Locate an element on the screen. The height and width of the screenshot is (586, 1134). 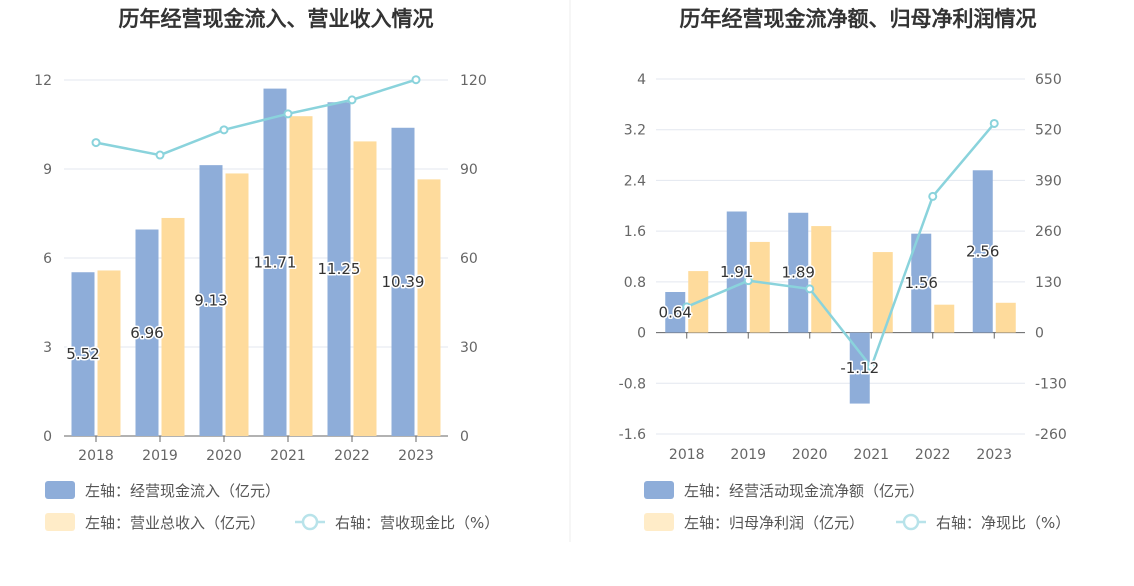
left-axis-tick-label: 9 is located at coordinates (47, 170).